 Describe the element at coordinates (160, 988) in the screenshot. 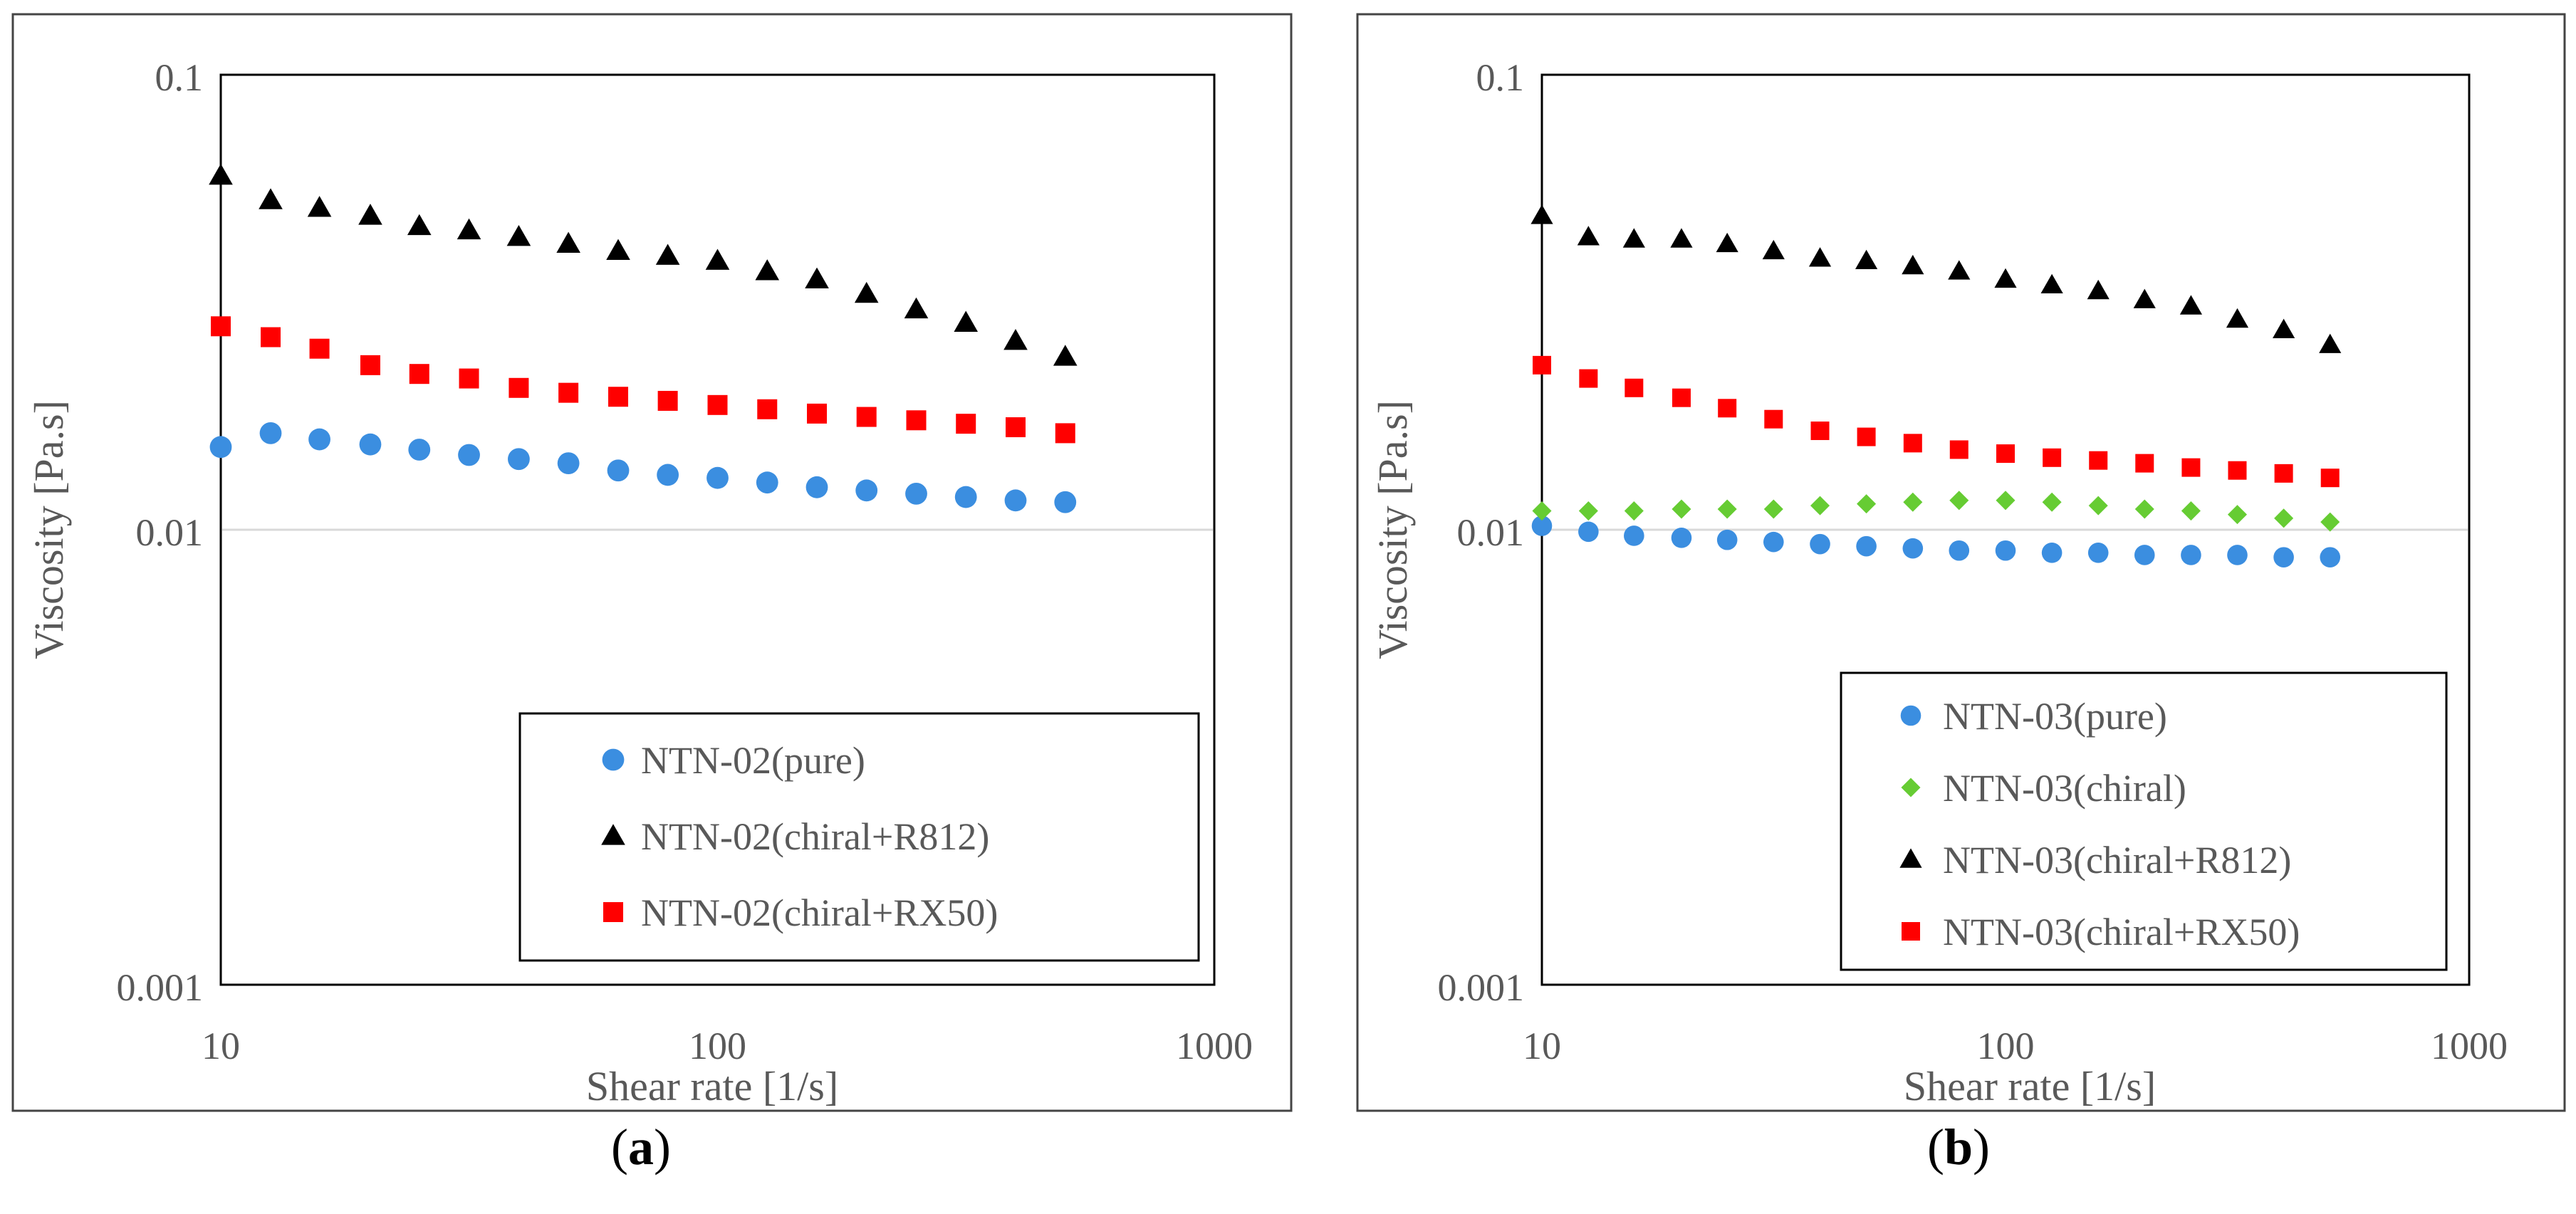

I see `panel-a-y-tick-label: 0.001` at that location.